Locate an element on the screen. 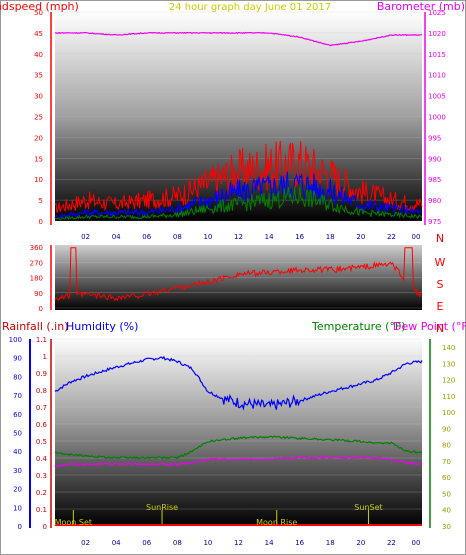 Image resolution: width=466 pixels, height=555 pixels. bottom-x-tick-label: 10 is located at coordinates (207, 543).